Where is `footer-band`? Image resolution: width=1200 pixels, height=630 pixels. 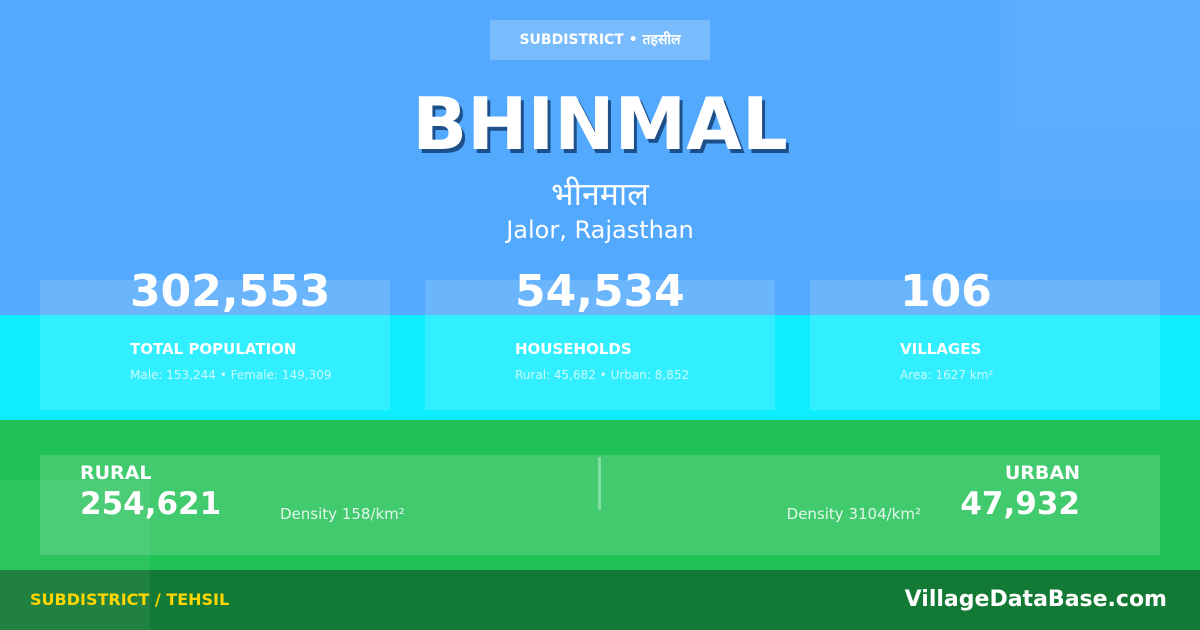
footer-band is located at coordinates (600, 600).